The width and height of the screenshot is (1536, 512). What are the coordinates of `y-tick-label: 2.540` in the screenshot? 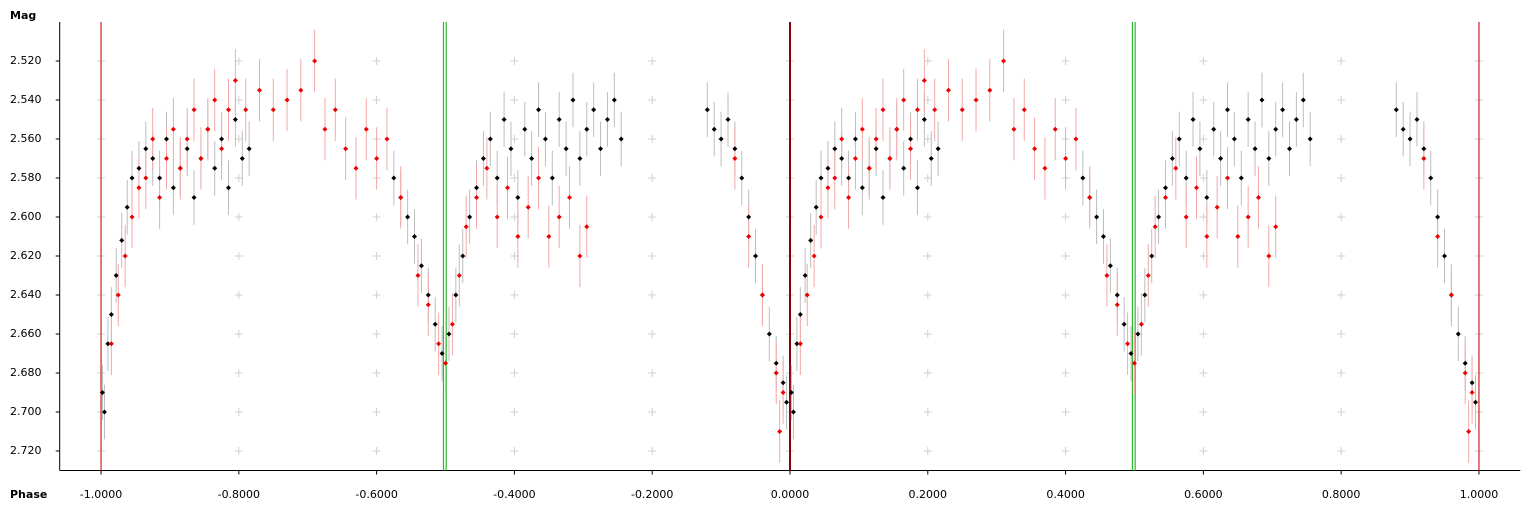 It's located at (26, 99).